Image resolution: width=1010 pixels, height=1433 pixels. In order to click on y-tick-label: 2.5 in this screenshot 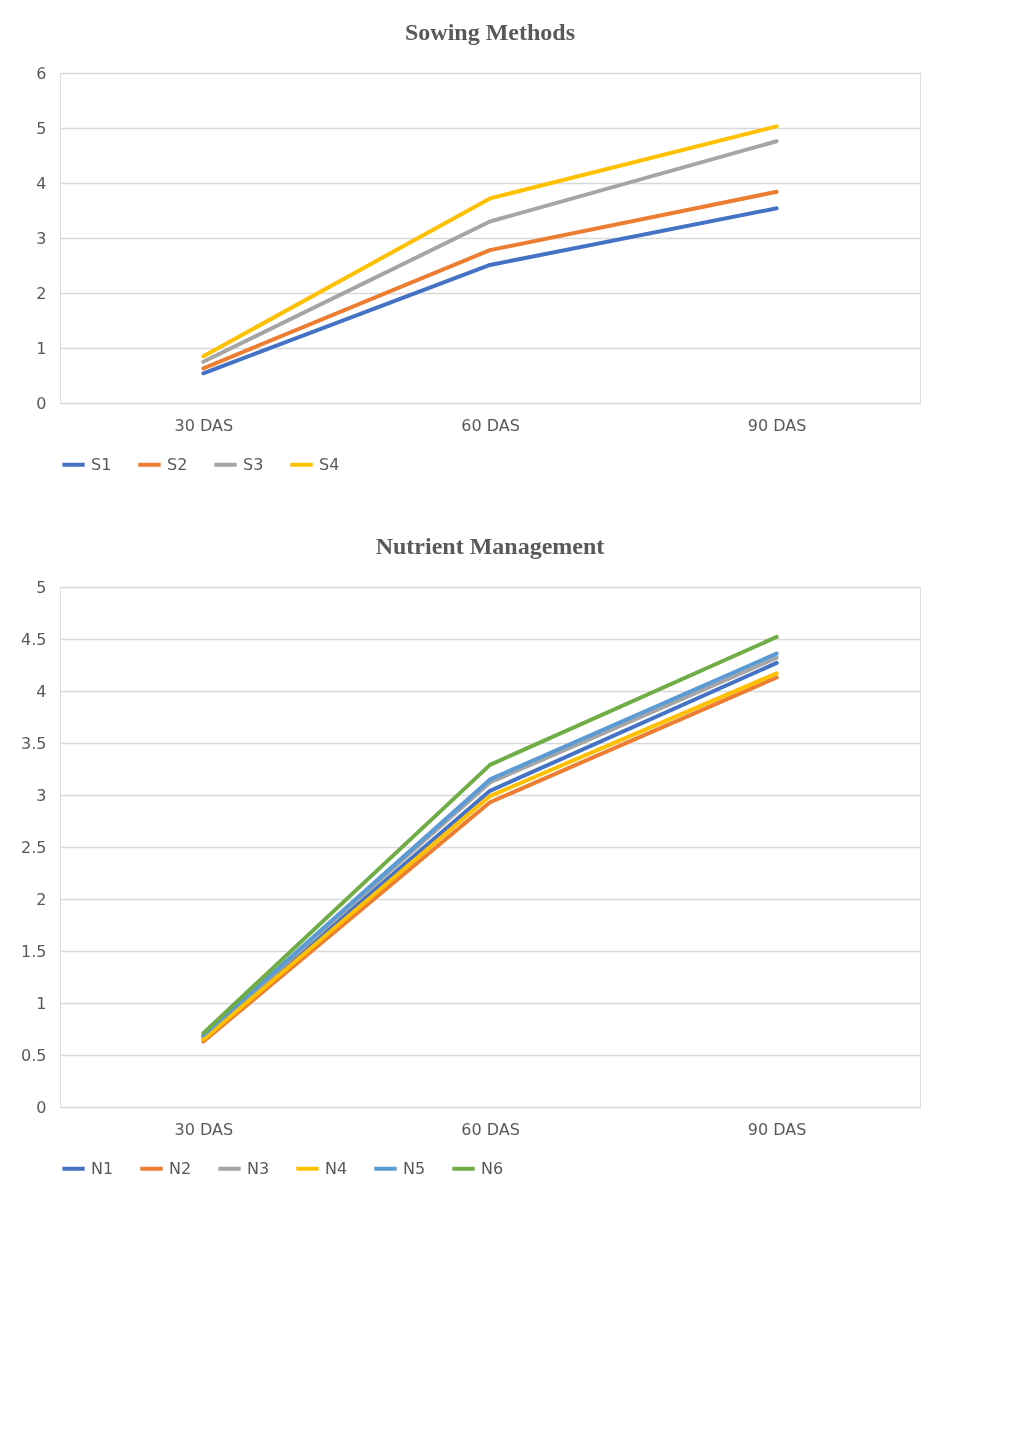, I will do `click(34, 847)`.